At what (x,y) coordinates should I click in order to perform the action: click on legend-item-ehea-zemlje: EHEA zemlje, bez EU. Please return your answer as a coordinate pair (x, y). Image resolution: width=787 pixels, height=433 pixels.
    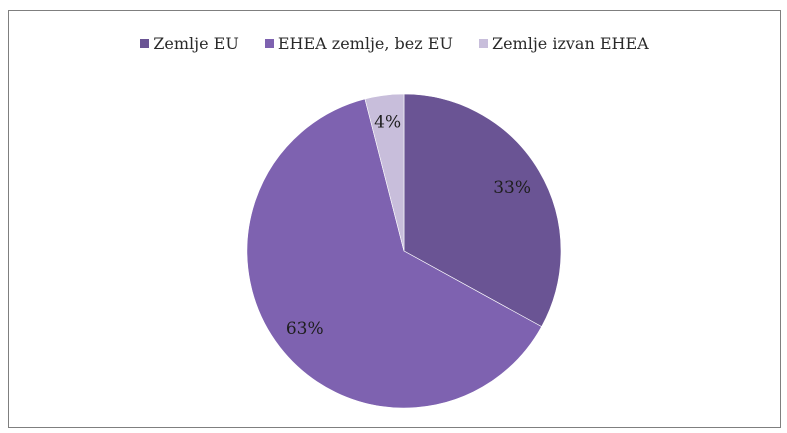
    Looking at the image, I should click on (358, 43).